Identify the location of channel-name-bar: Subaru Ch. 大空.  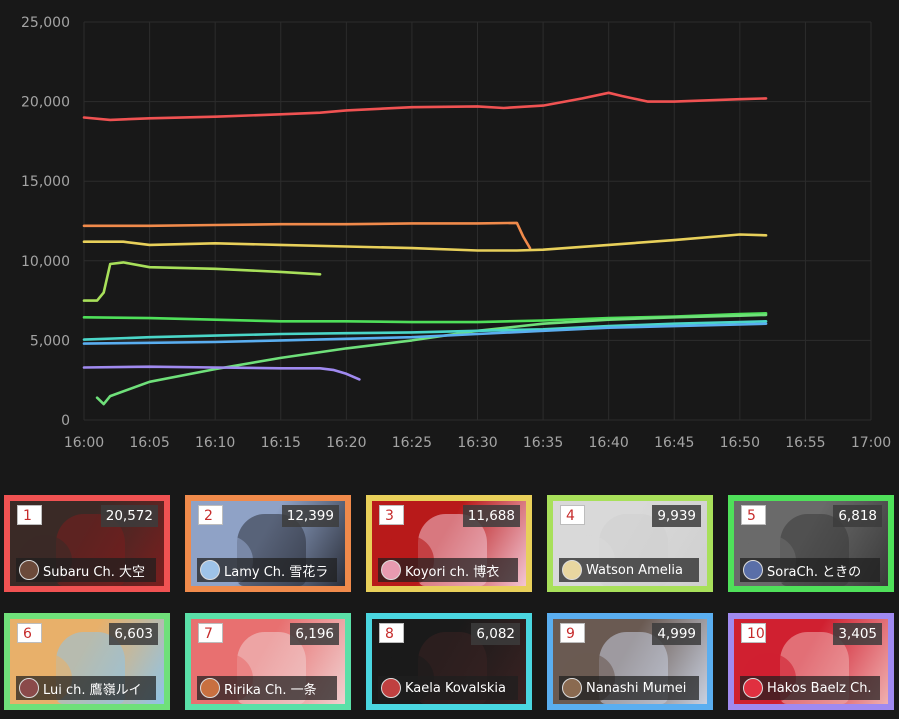
(86, 570).